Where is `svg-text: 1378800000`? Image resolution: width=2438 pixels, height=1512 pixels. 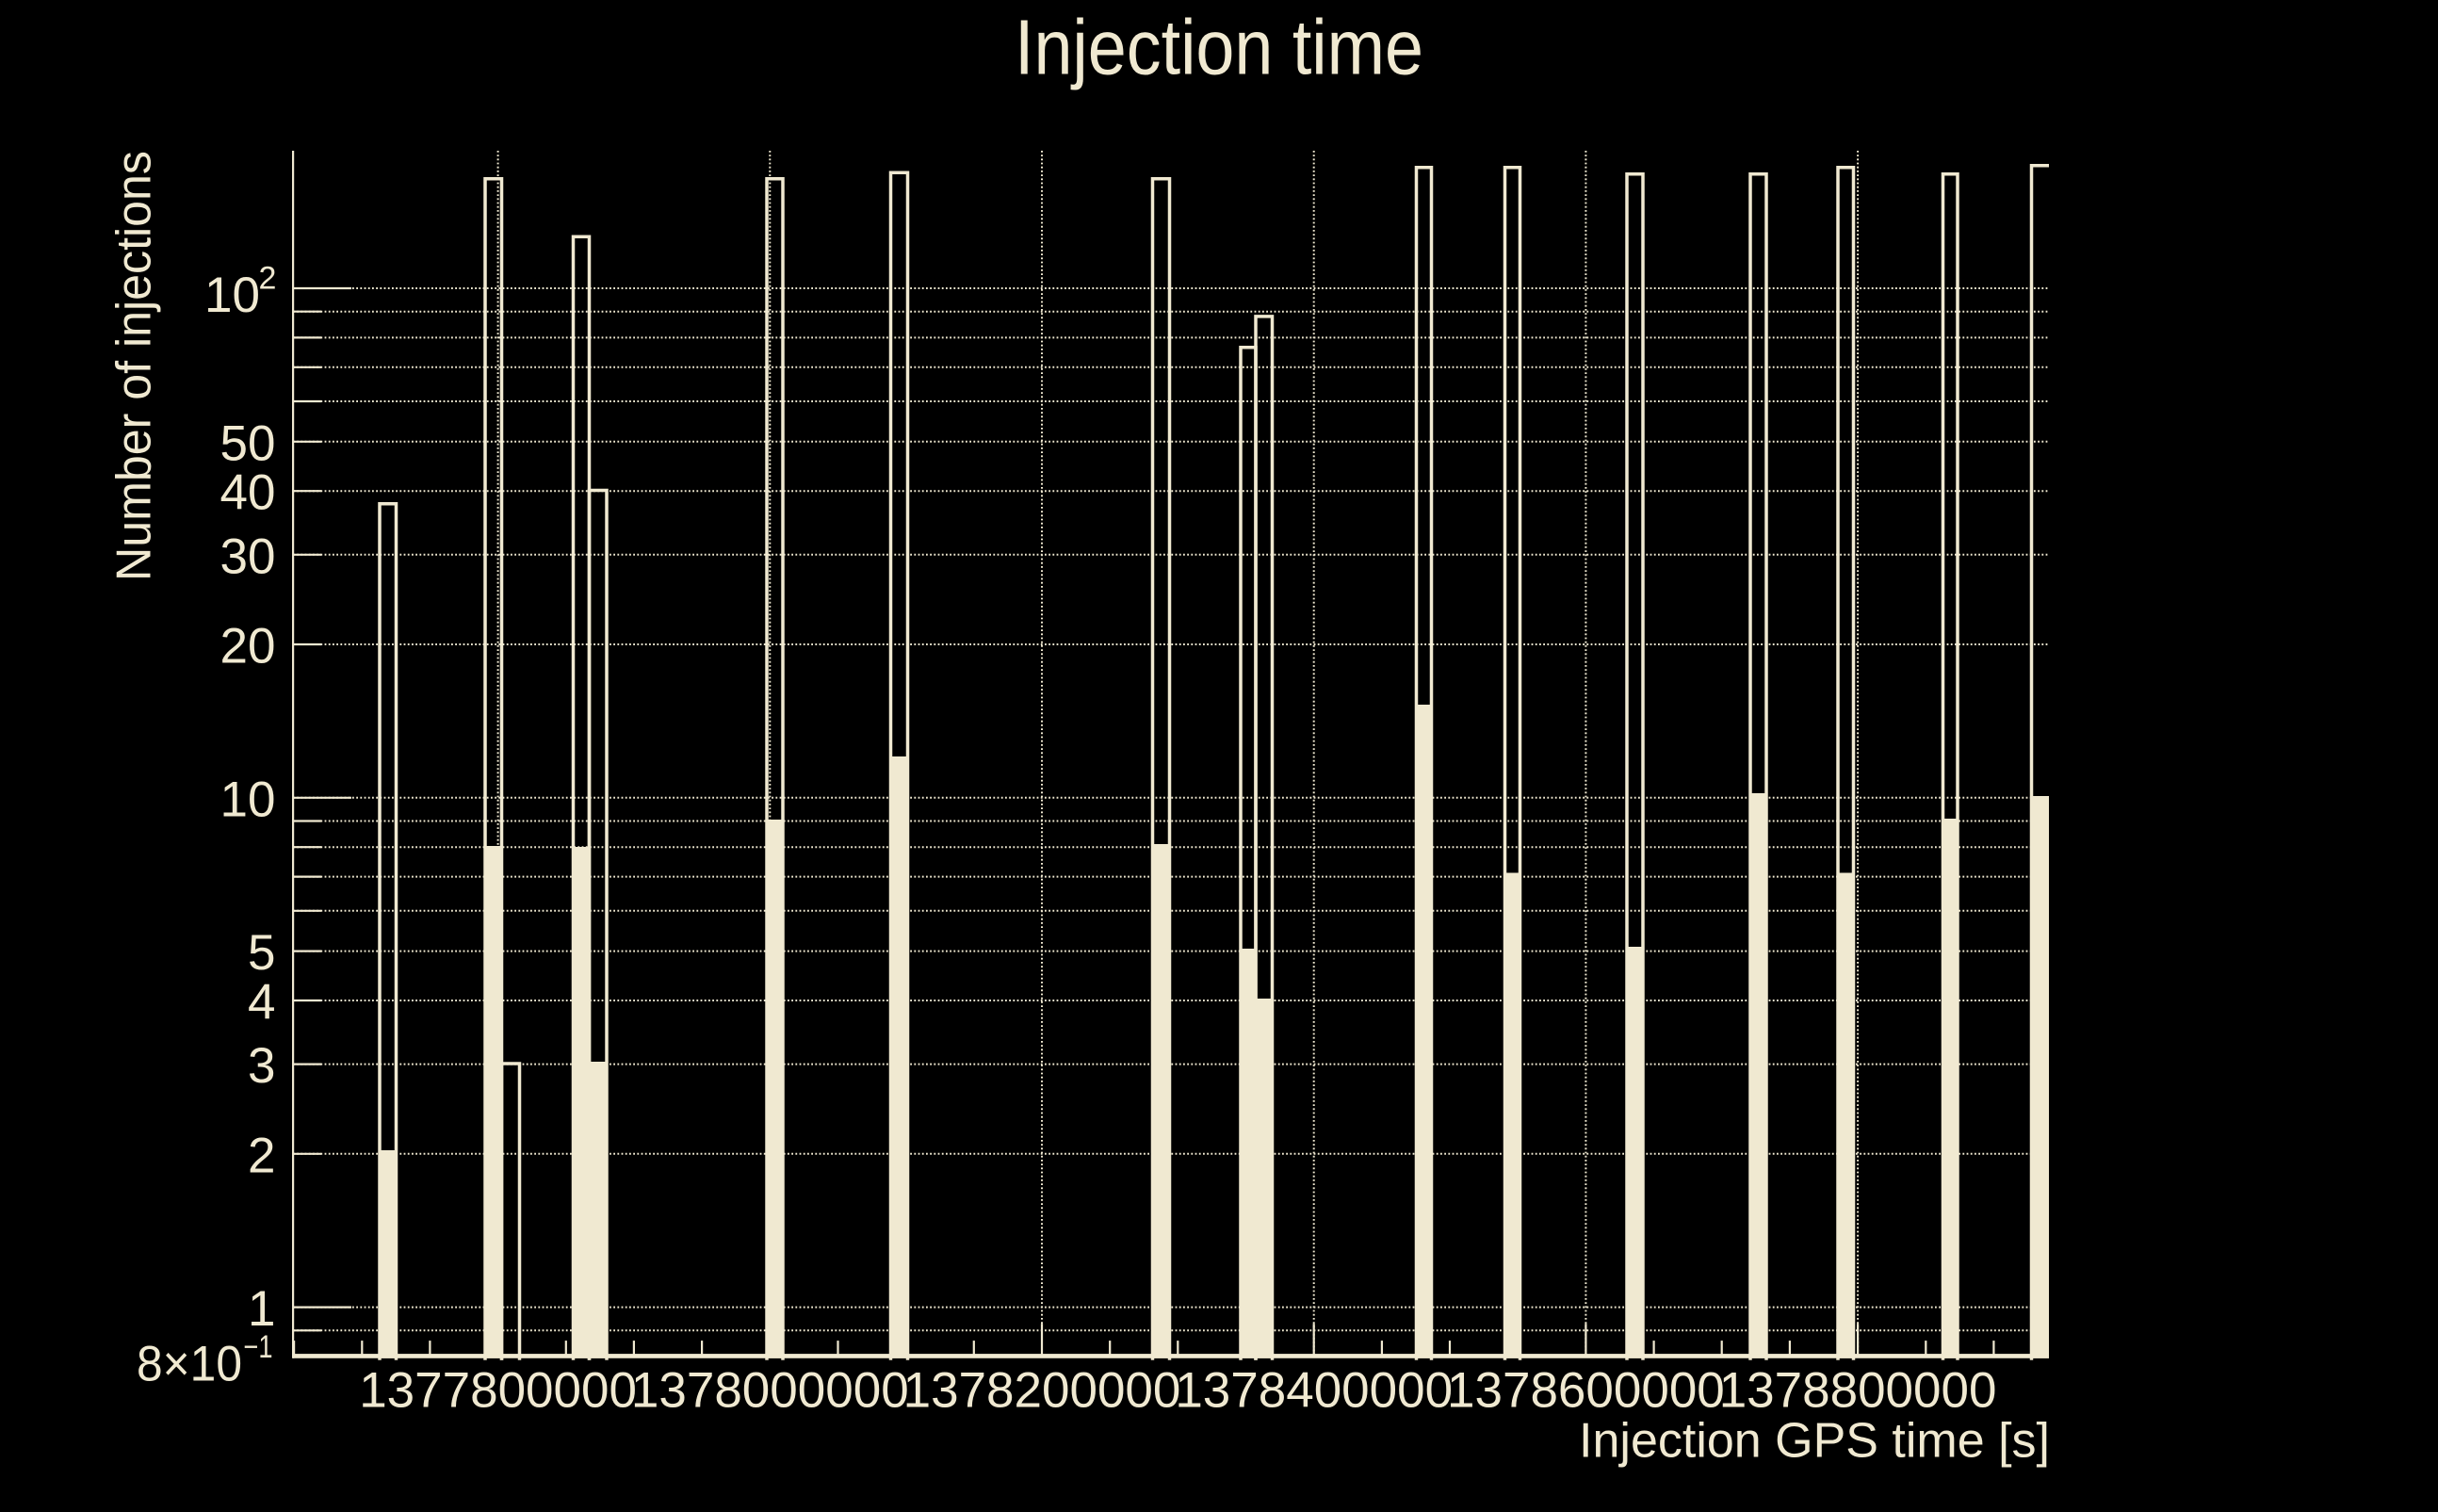 svg-text: 1378800000 is located at coordinates (1858, 1390).